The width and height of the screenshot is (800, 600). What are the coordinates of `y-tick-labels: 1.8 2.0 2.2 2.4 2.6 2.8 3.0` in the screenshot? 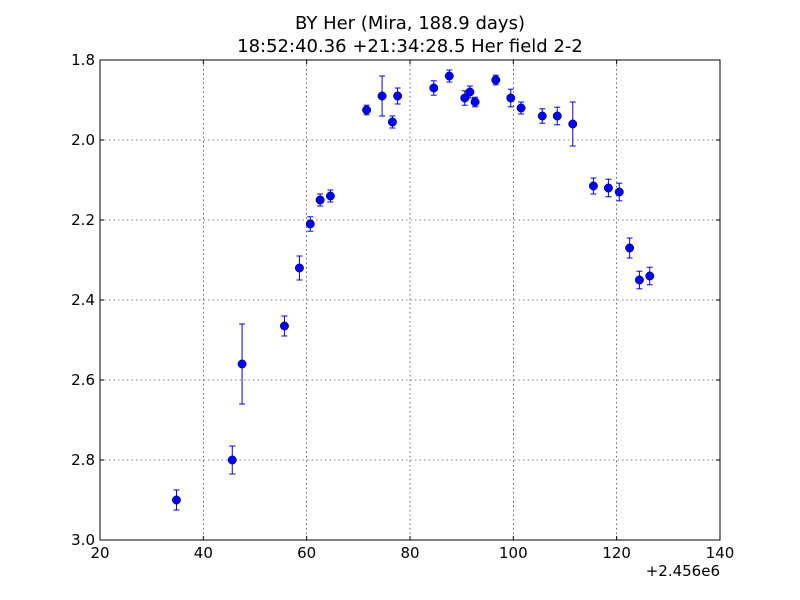 It's located at (83, 300).